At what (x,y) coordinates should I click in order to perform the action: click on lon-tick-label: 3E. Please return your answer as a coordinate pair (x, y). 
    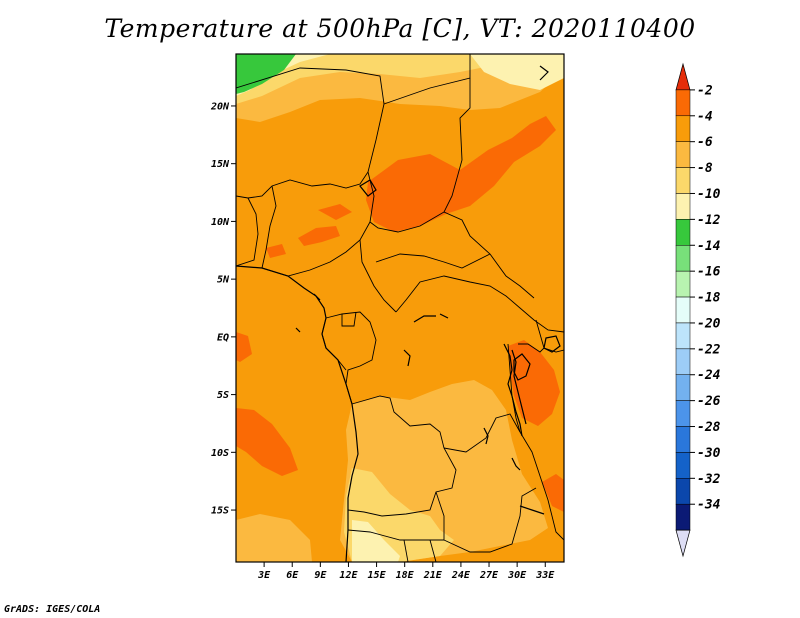
    Looking at the image, I should click on (264, 575).